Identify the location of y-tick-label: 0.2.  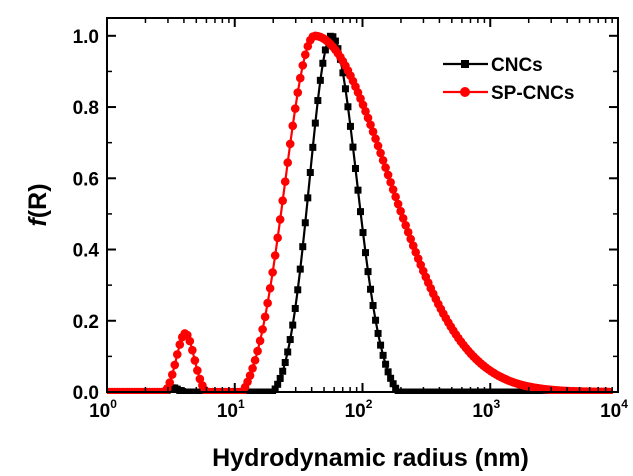
(86, 322).